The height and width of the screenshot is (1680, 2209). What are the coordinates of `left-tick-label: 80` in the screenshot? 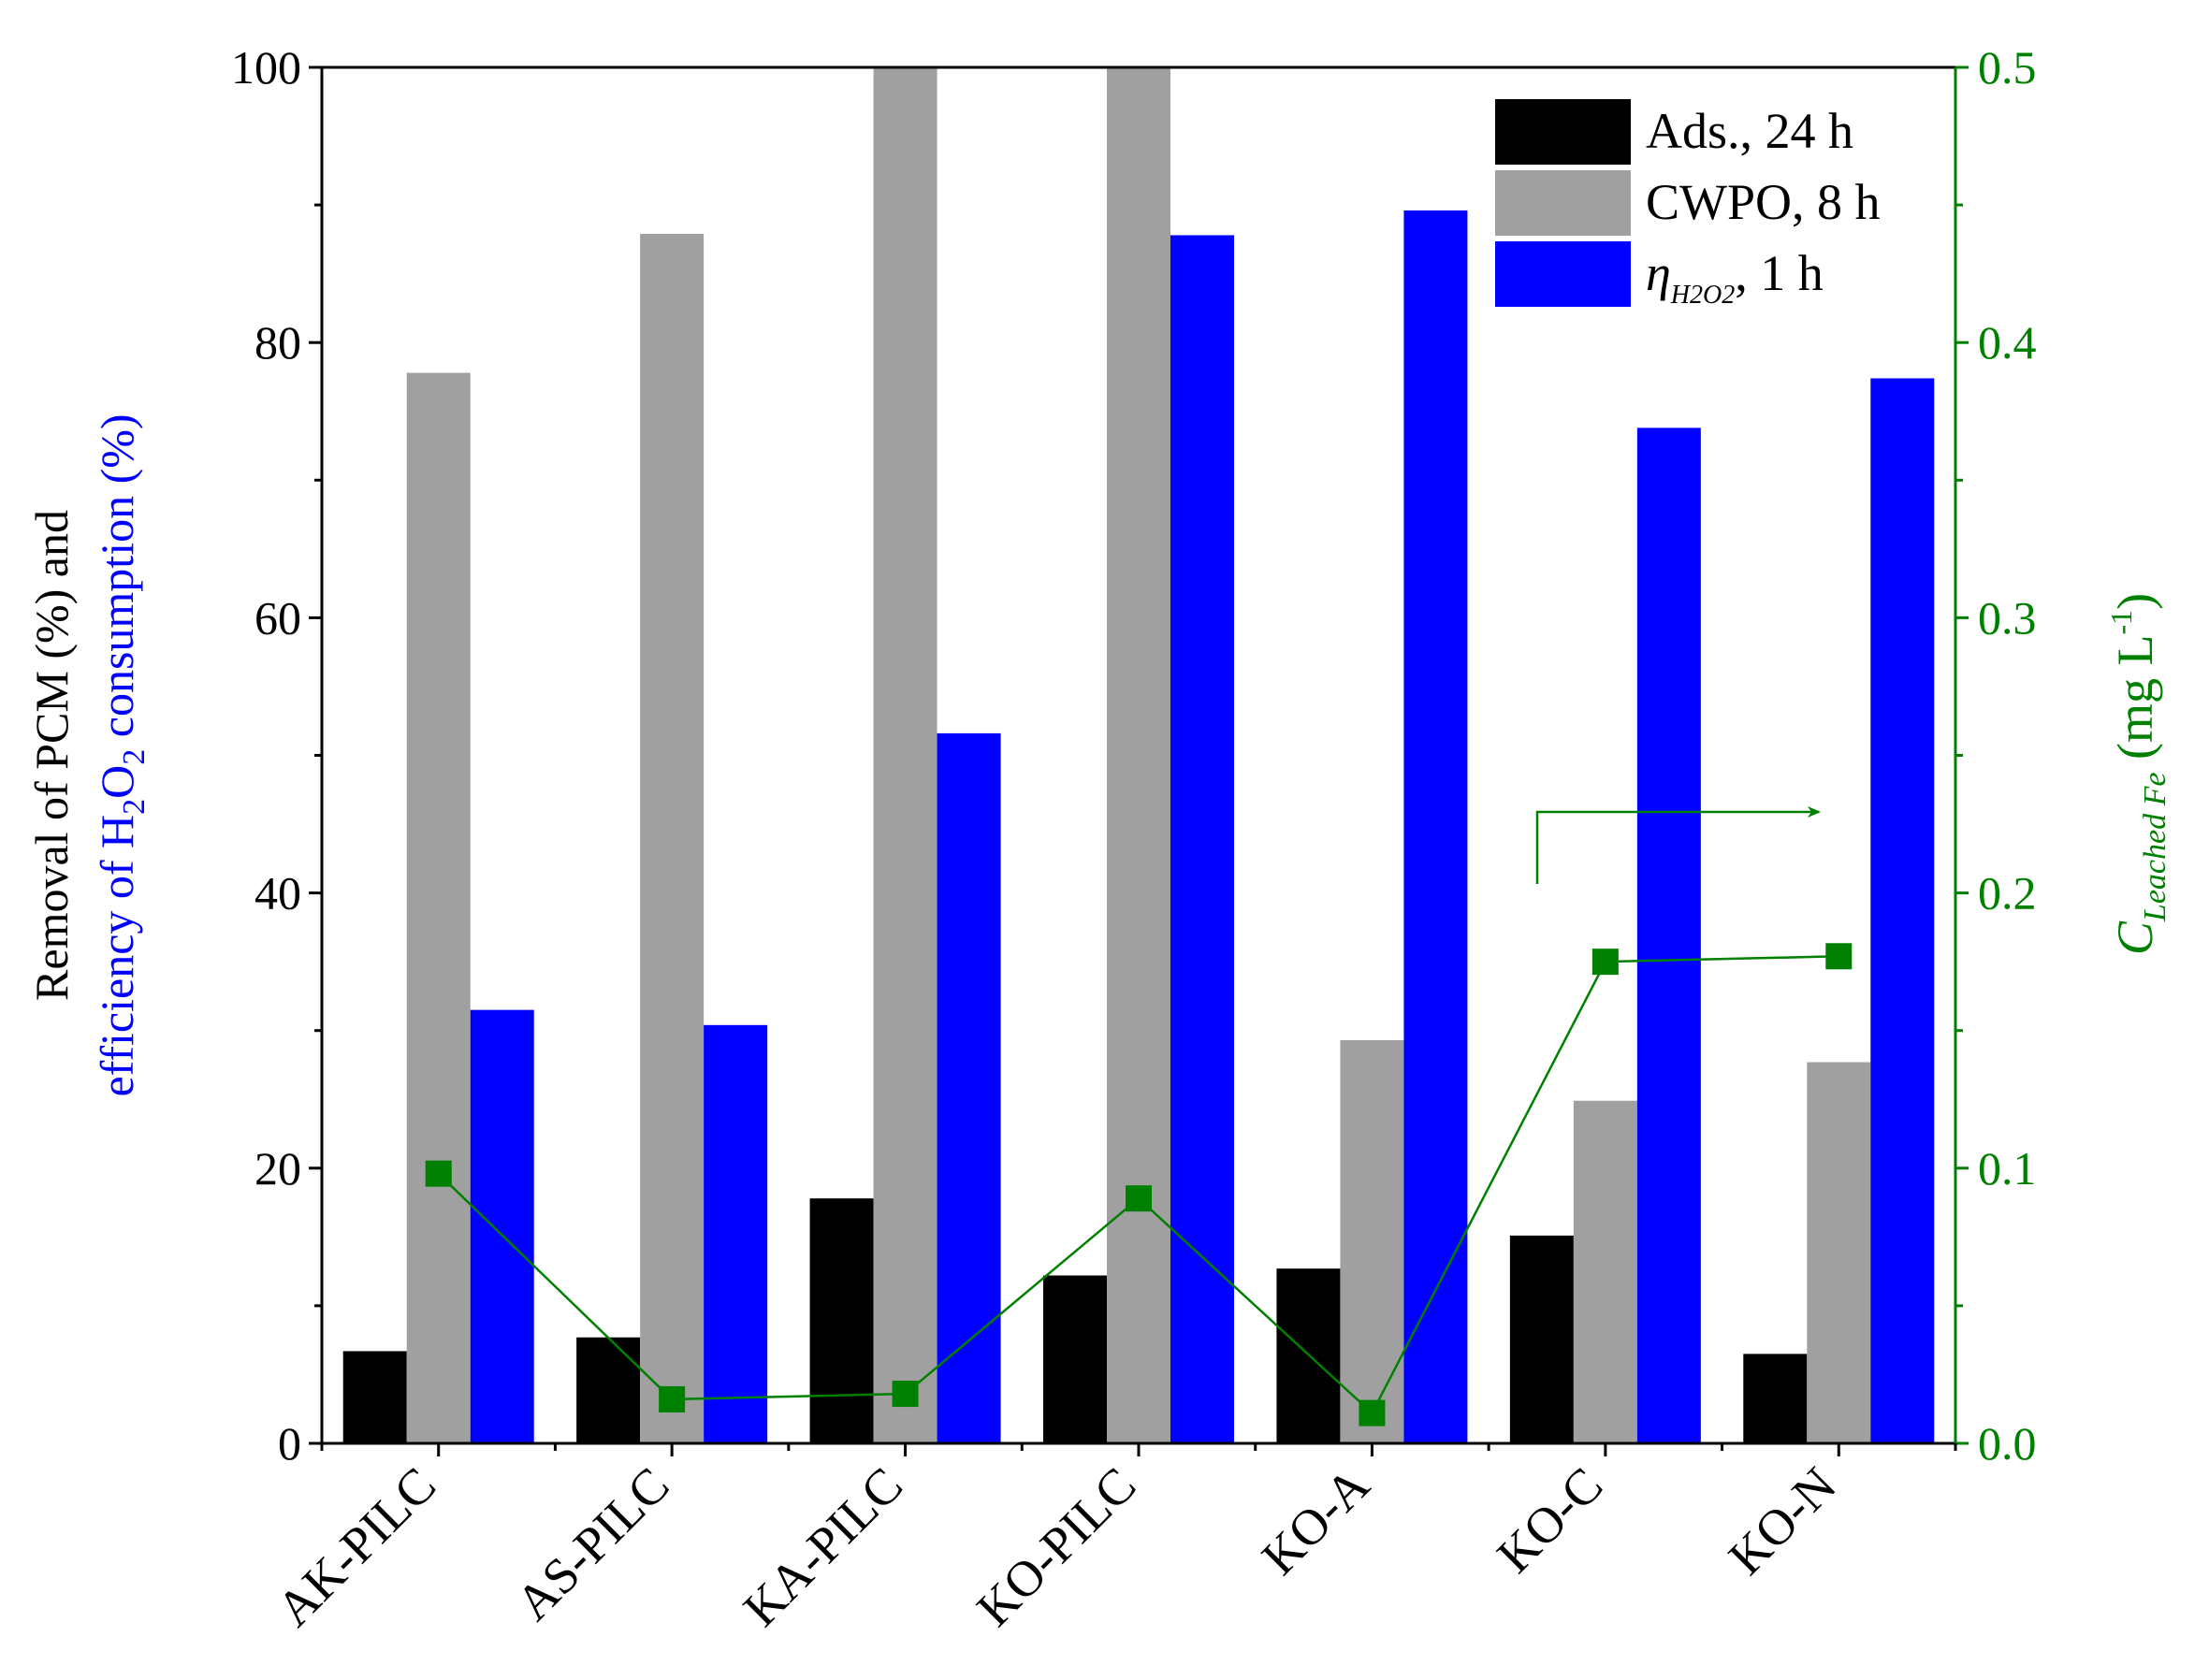 It's located at (277, 342).